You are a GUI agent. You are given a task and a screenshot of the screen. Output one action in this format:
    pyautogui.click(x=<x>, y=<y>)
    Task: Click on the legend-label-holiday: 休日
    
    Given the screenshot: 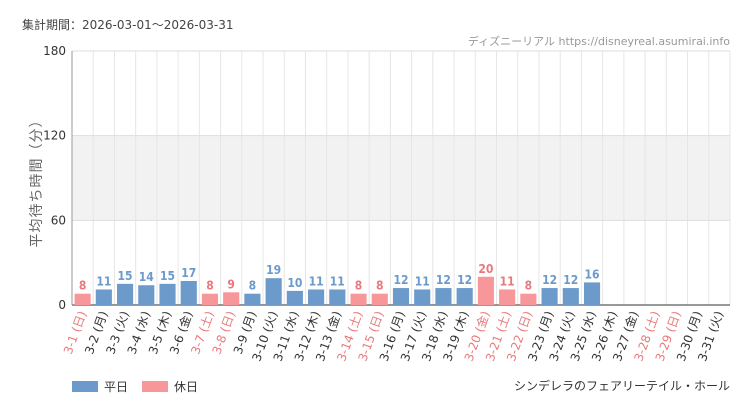 What is the action you would take?
    pyautogui.click(x=186, y=387)
    